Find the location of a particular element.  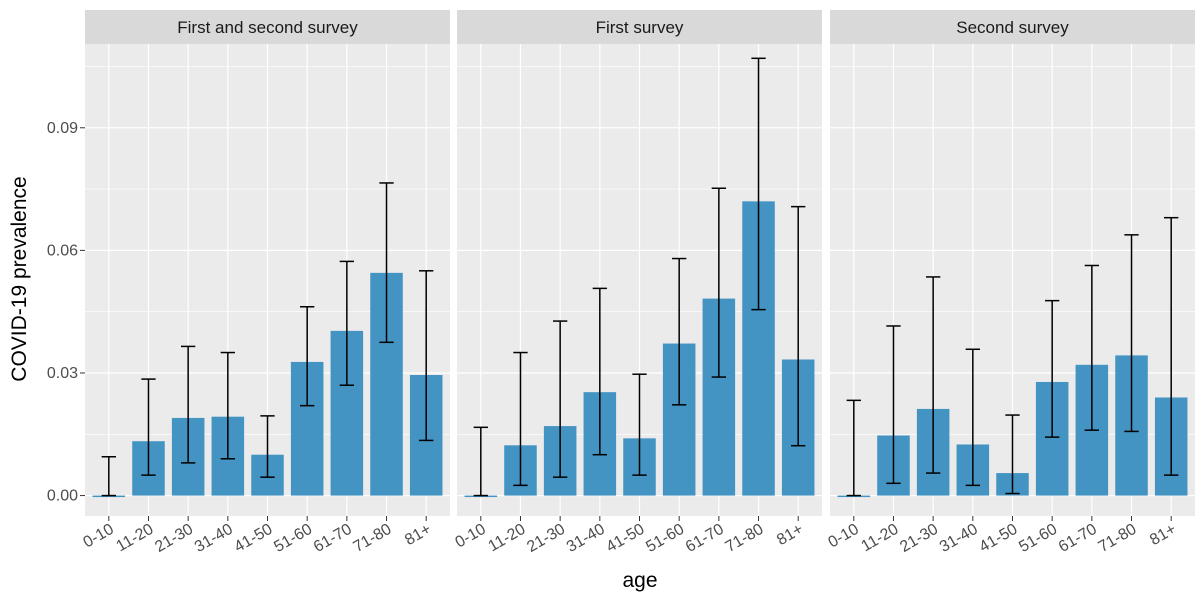

y-axis-title: COVID-19 prevalence is located at coordinates (19, 278).